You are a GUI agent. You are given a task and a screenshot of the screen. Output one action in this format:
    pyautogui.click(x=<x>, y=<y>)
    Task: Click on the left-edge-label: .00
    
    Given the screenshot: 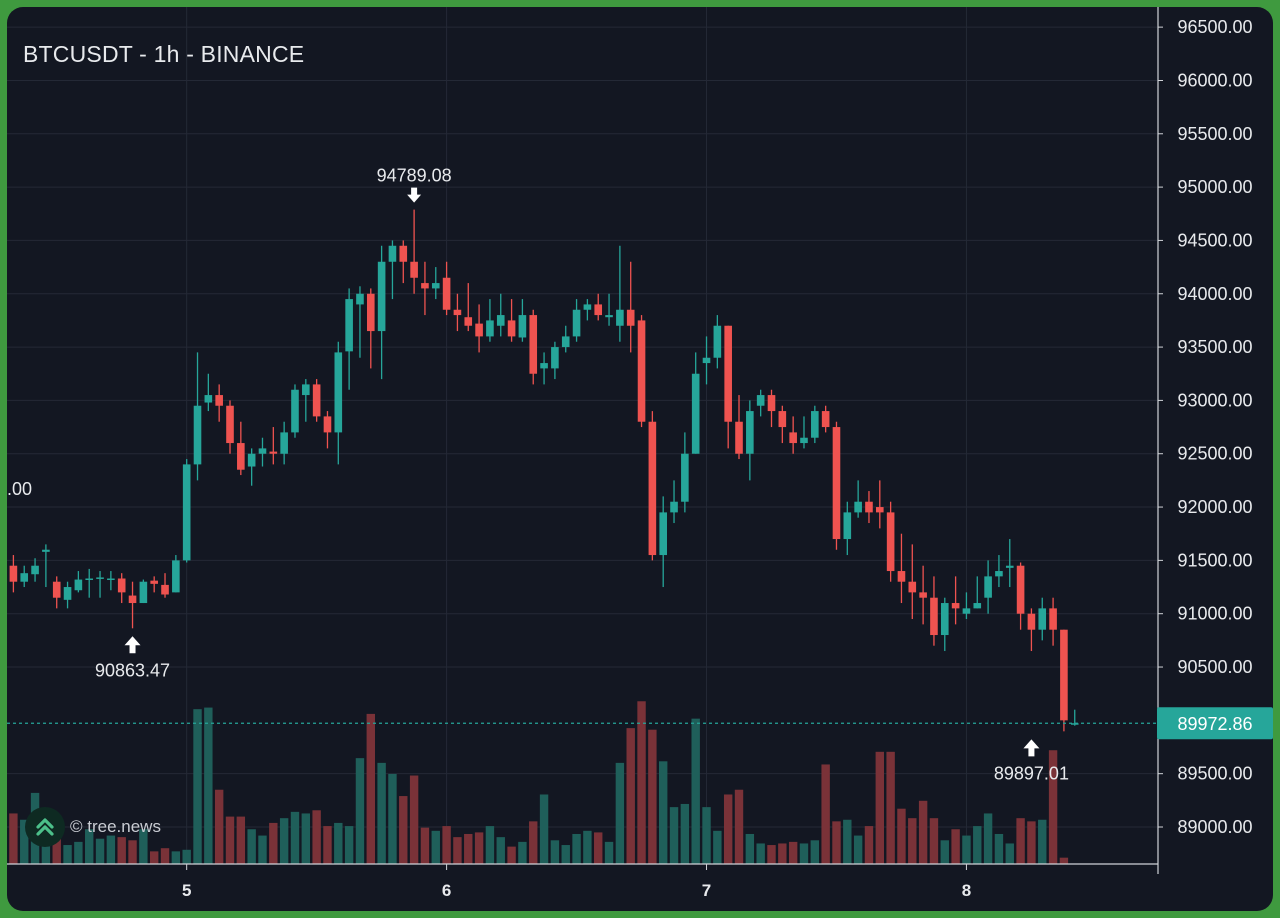 What is the action you would take?
    pyautogui.click(x=19, y=489)
    